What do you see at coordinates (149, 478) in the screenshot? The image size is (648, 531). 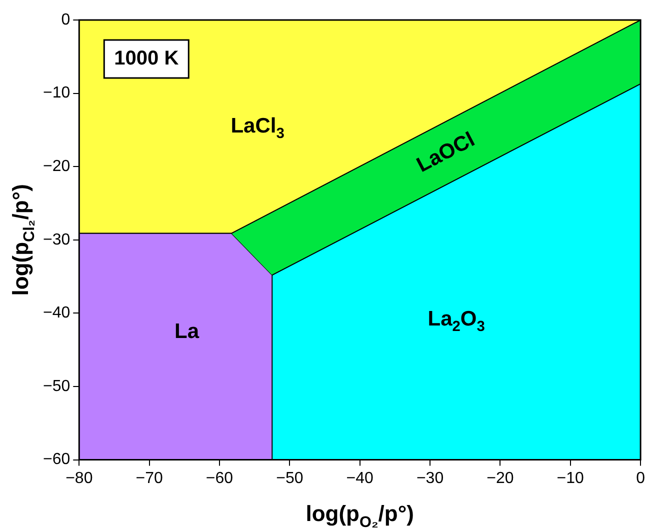 I see `x-tick-label: −70` at bounding box center [149, 478].